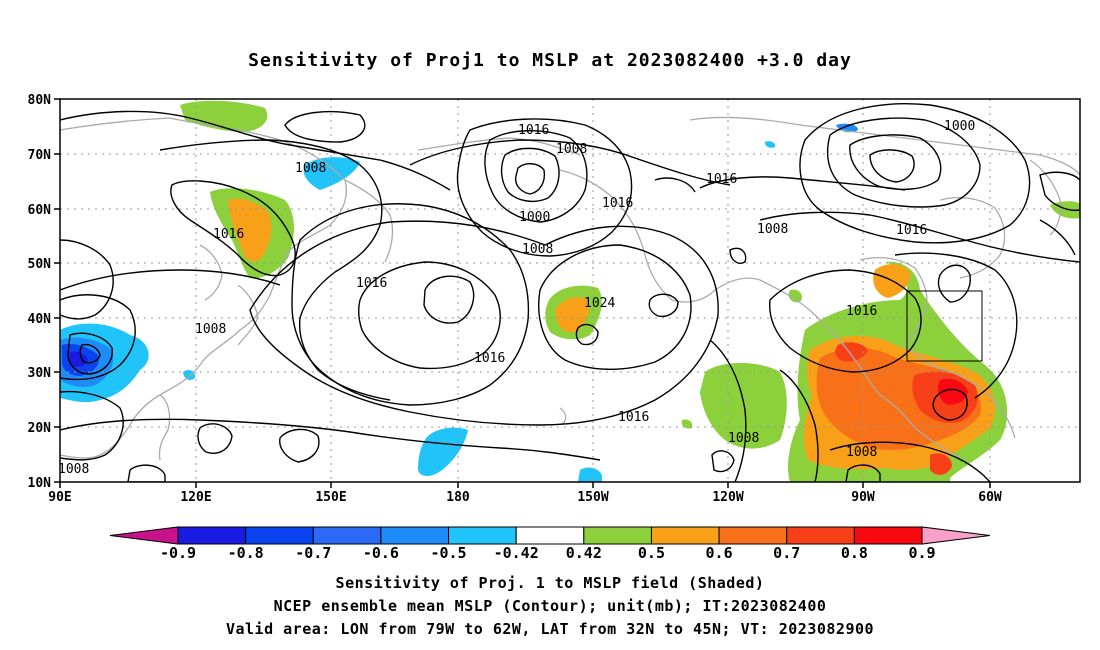 This screenshot has width=1100, height=650. I want to click on colorbar-label: 0.5, so click(651, 553).